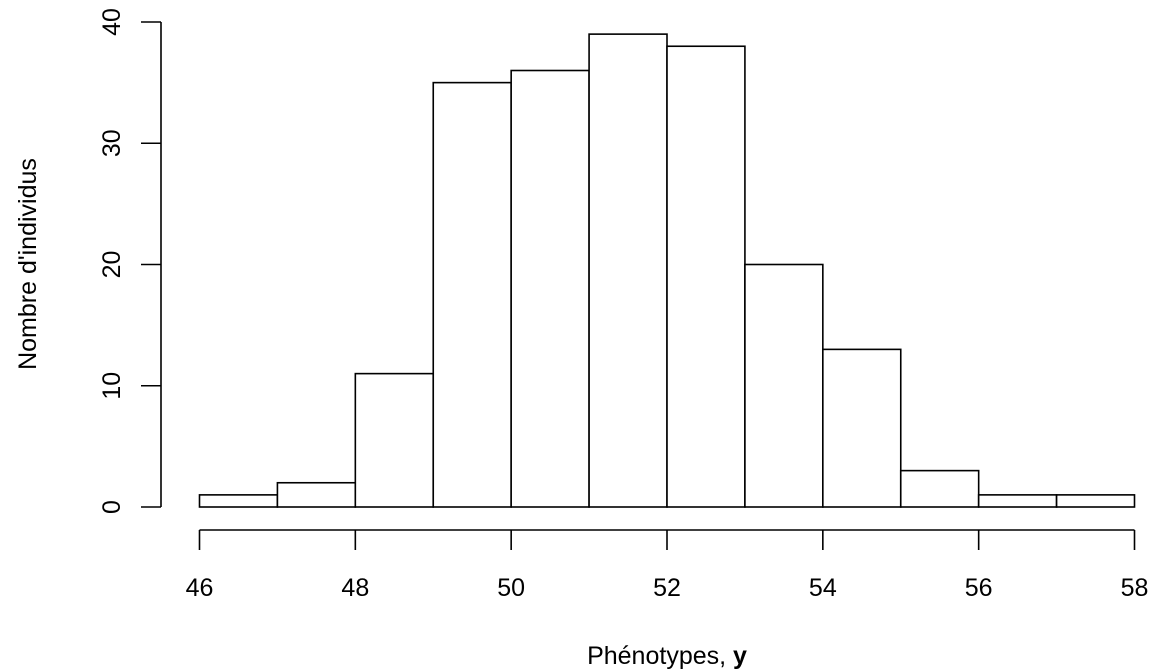  Describe the element at coordinates (667, 588) in the screenshot. I see `x-tick-label: 52` at that location.